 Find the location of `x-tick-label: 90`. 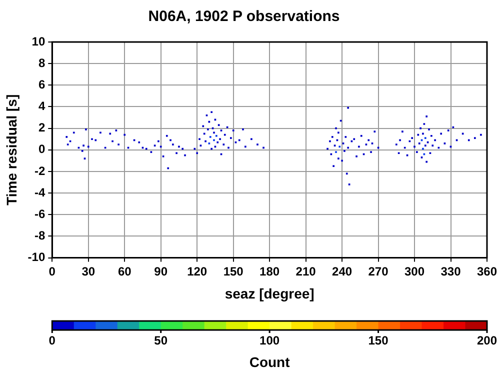

x-tick-label: 90 is located at coordinates (161, 271).